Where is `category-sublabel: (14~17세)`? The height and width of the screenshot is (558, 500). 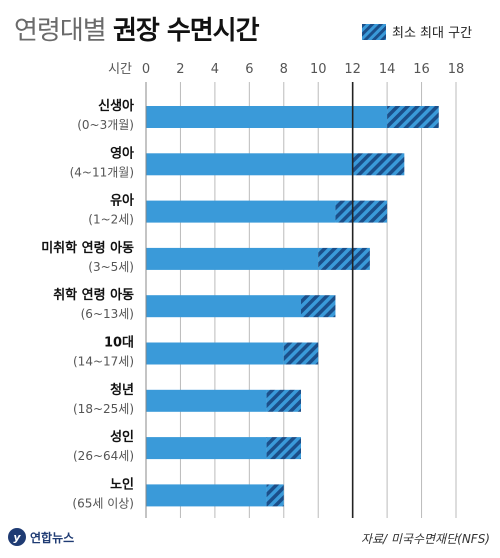 category-sublabel: (14~17세) is located at coordinates (103, 362).